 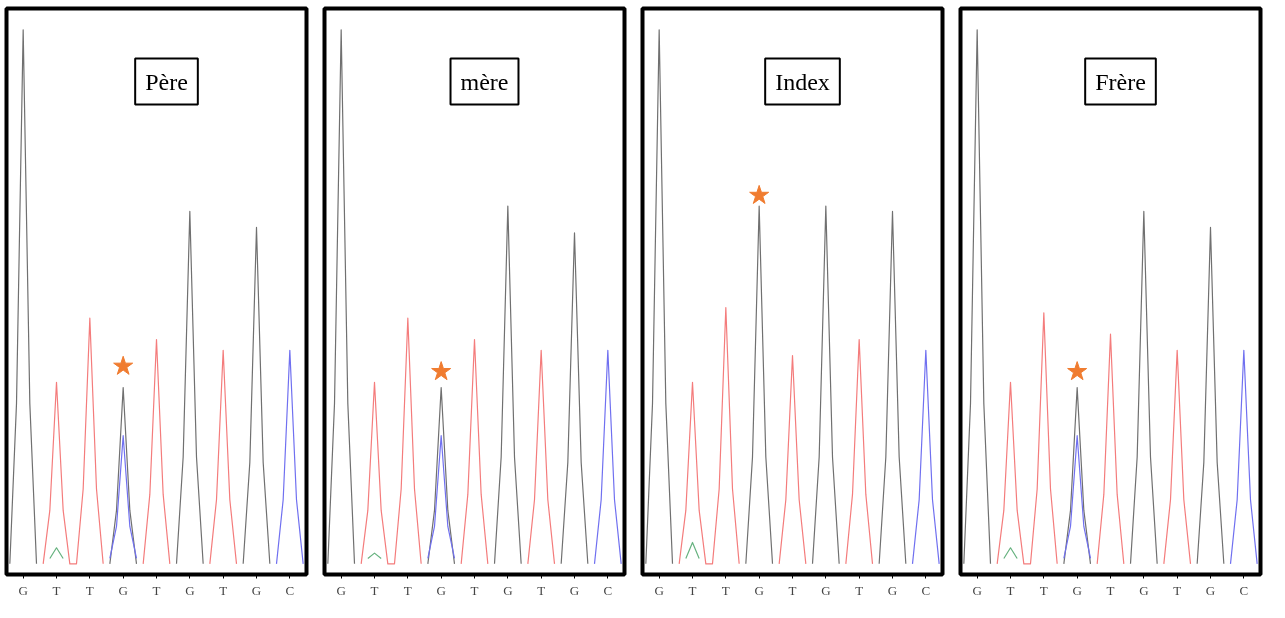 What do you see at coordinates (484, 81) in the screenshot?
I see `text: mère` at bounding box center [484, 81].